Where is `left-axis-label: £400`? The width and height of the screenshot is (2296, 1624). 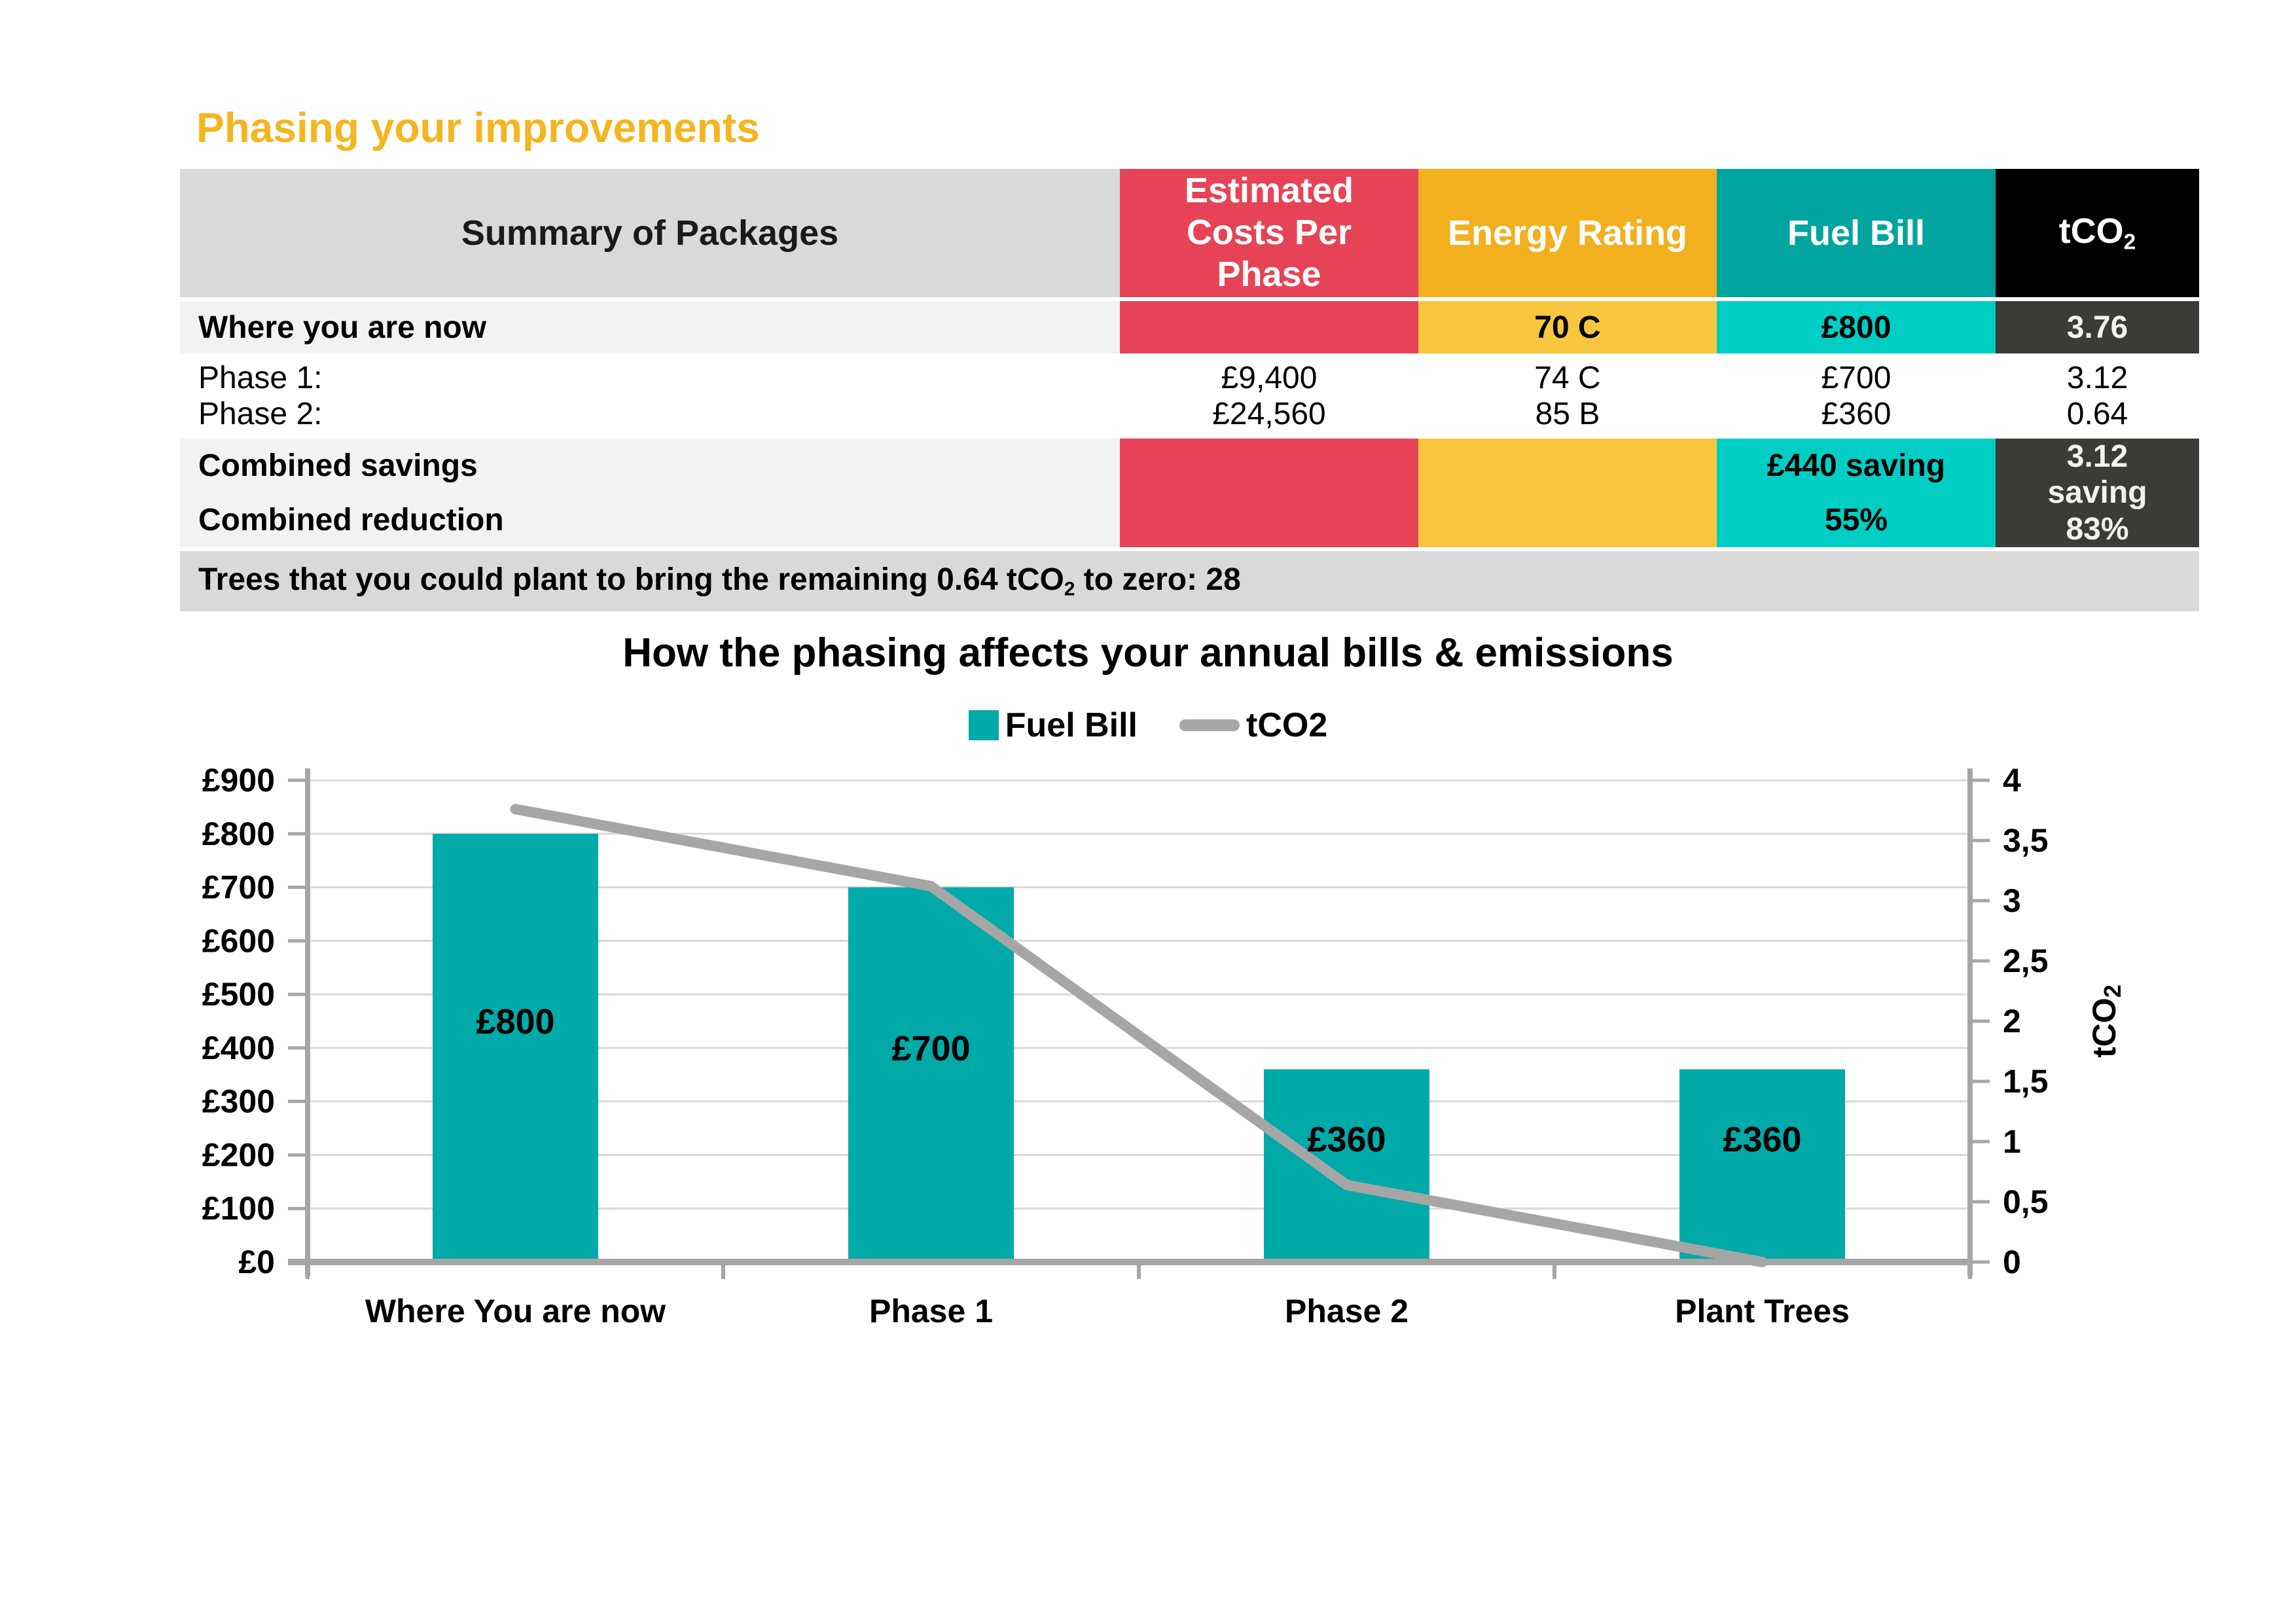 left-axis-label: £400 is located at coordinates (238, 1048).